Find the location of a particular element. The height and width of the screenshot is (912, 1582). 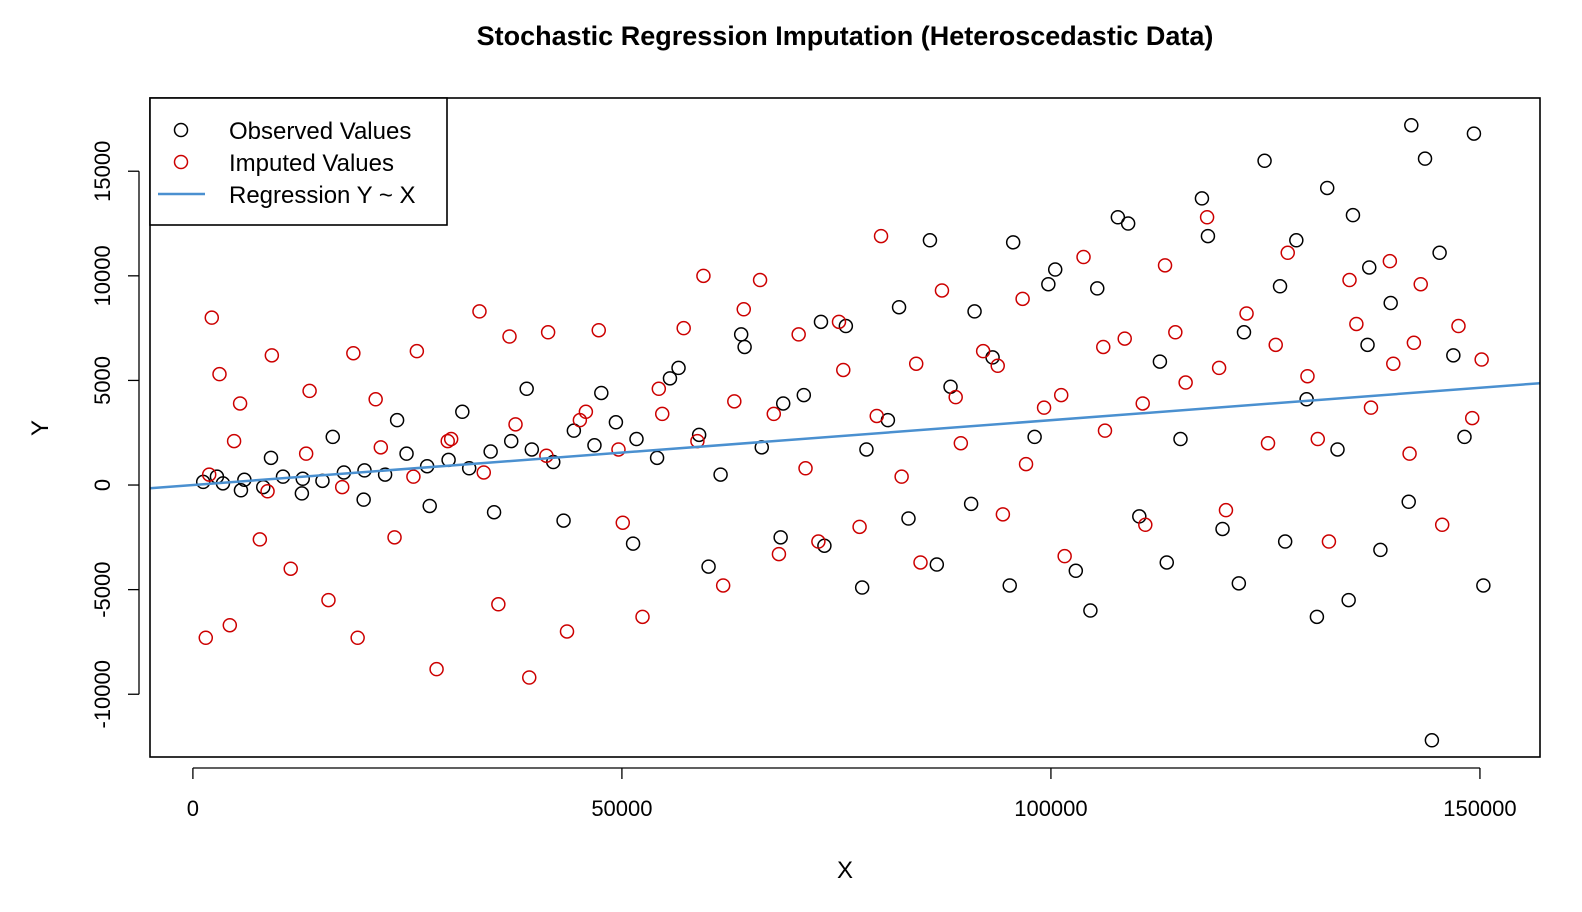

x-tick-label: 150000 is located at coordinates (1479, 808).